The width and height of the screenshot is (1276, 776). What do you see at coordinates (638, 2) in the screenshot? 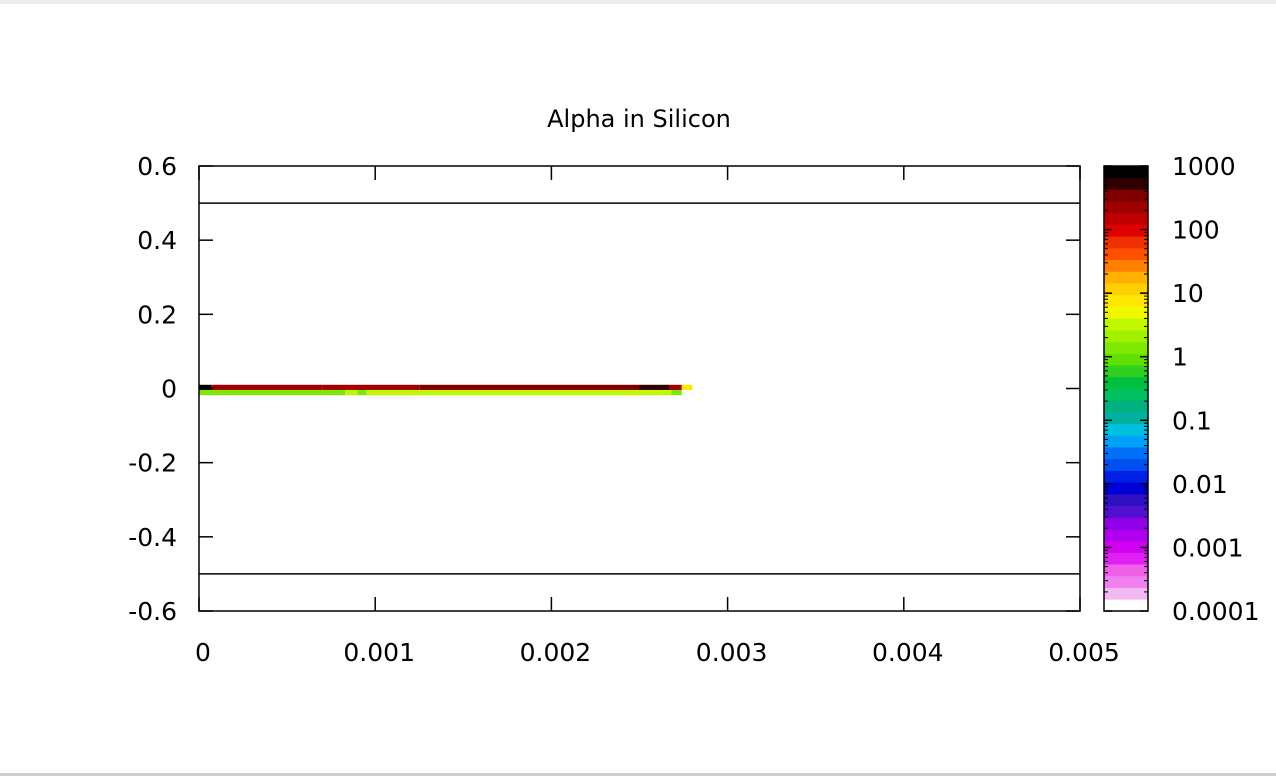
I see `window-top-strip` at bounding box center [638, 2].